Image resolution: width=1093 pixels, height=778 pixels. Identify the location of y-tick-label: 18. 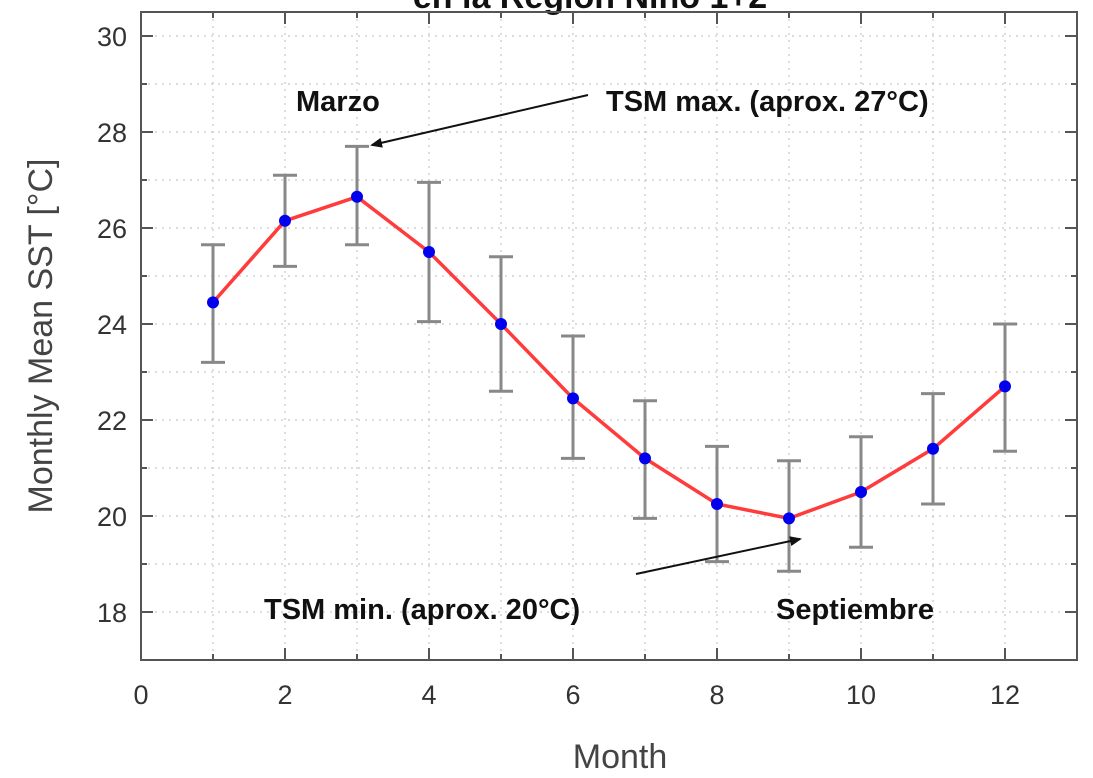
(112, 613).